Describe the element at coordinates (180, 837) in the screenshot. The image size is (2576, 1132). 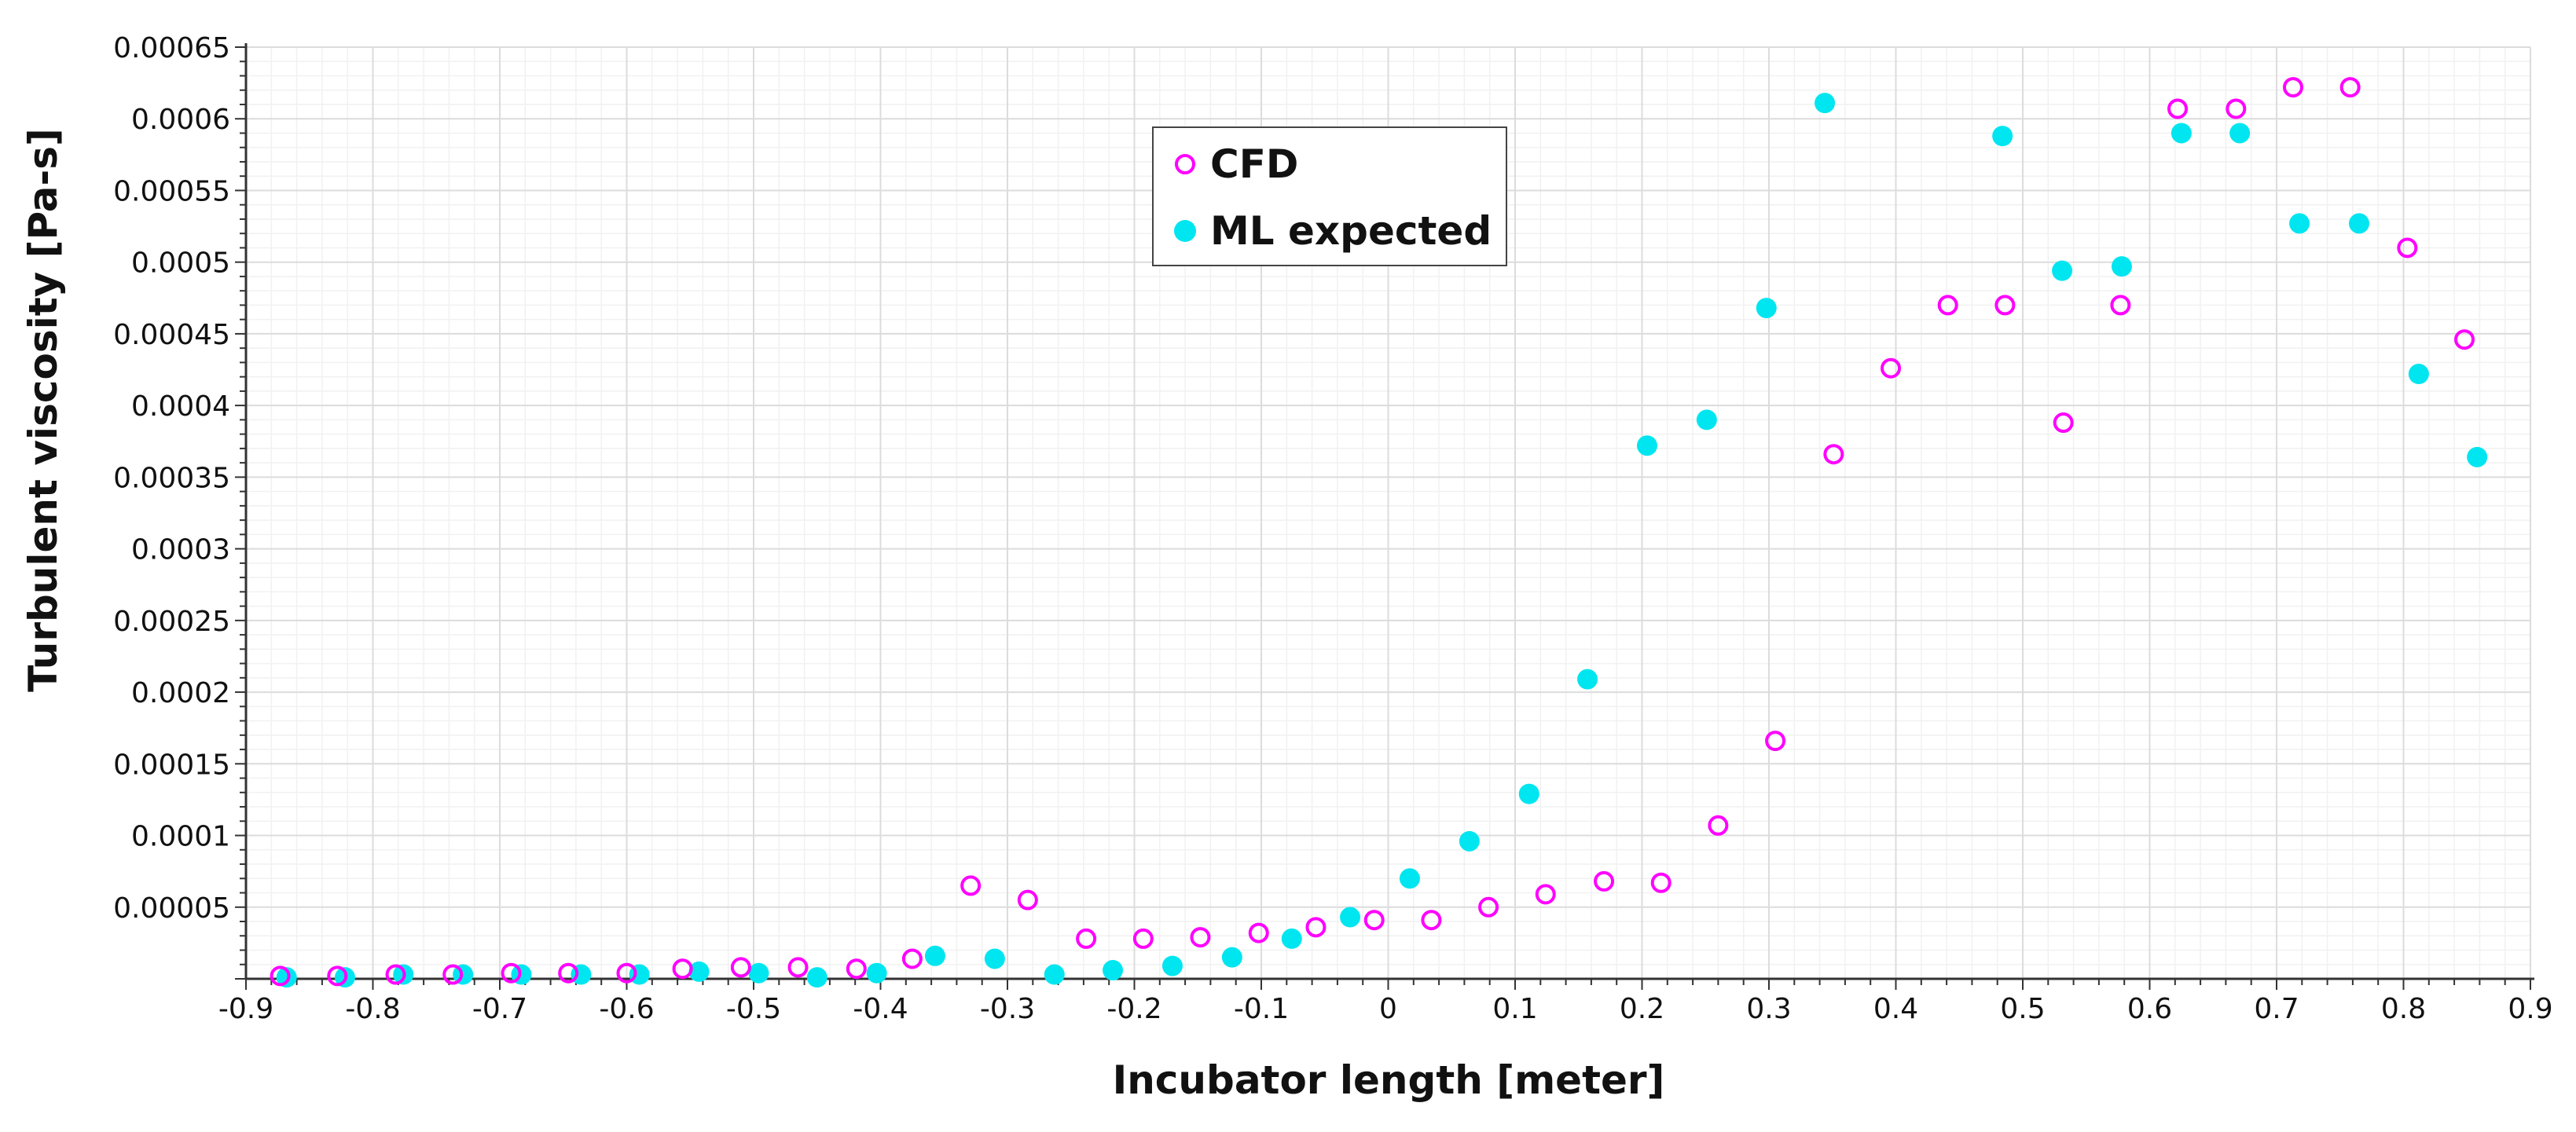
I see `y-tick-label: 0.0001` at that location.